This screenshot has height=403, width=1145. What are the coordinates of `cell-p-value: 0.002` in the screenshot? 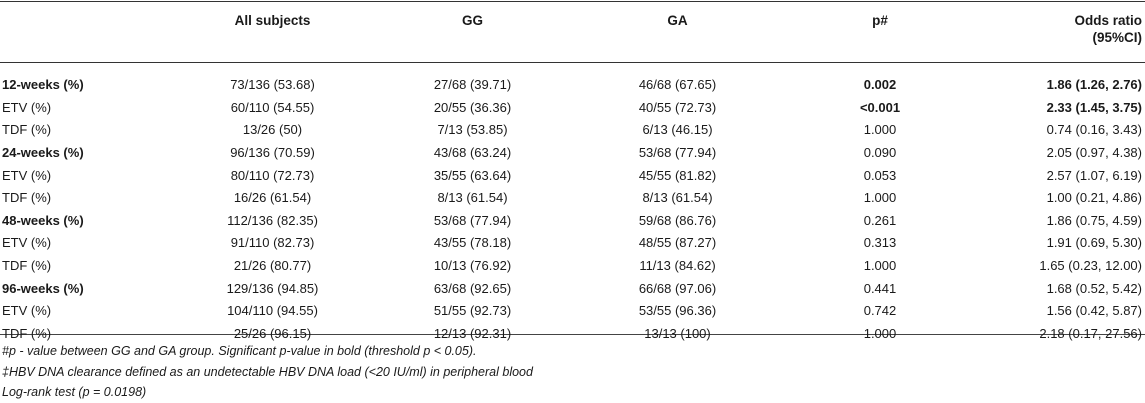 It's located at (880, 85).